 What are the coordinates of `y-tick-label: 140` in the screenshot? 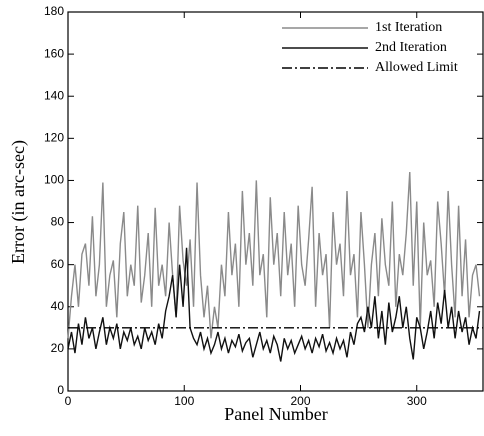 It's located at (54, 95).